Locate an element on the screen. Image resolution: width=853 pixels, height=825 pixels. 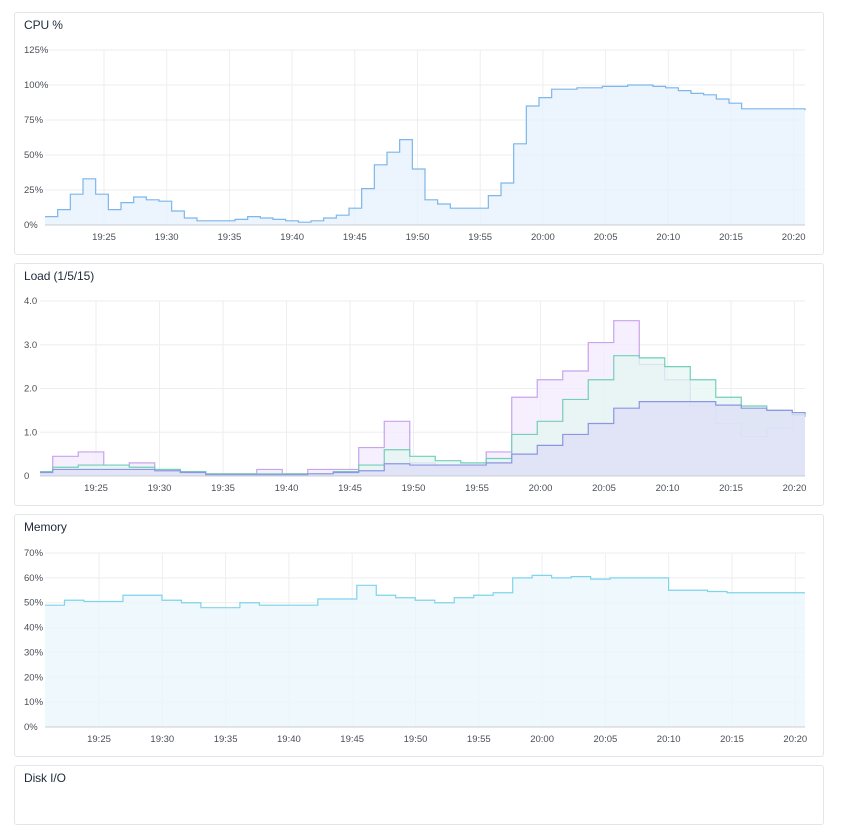
panel-title: Memory is located at coordinates (45, 527).